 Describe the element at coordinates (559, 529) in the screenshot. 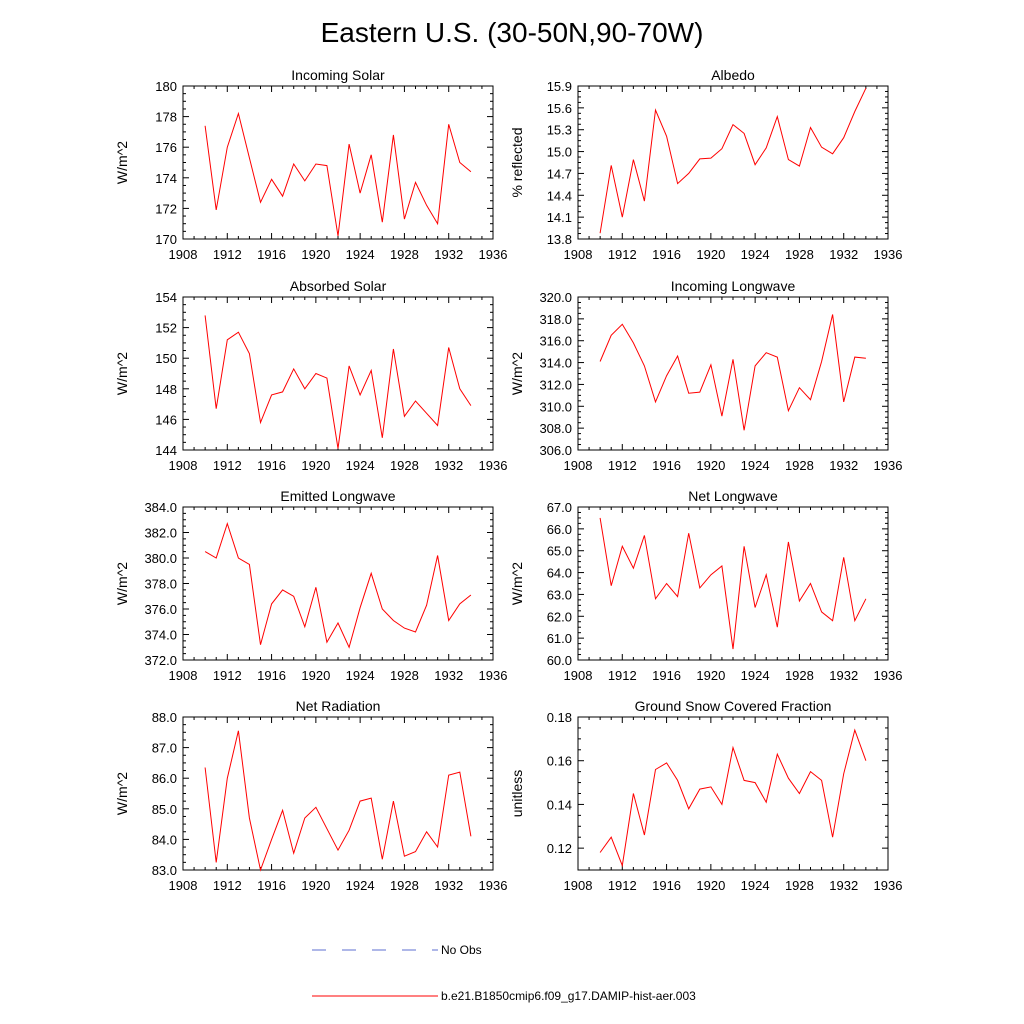

I see `y-tick-label: 66.0` at that location.